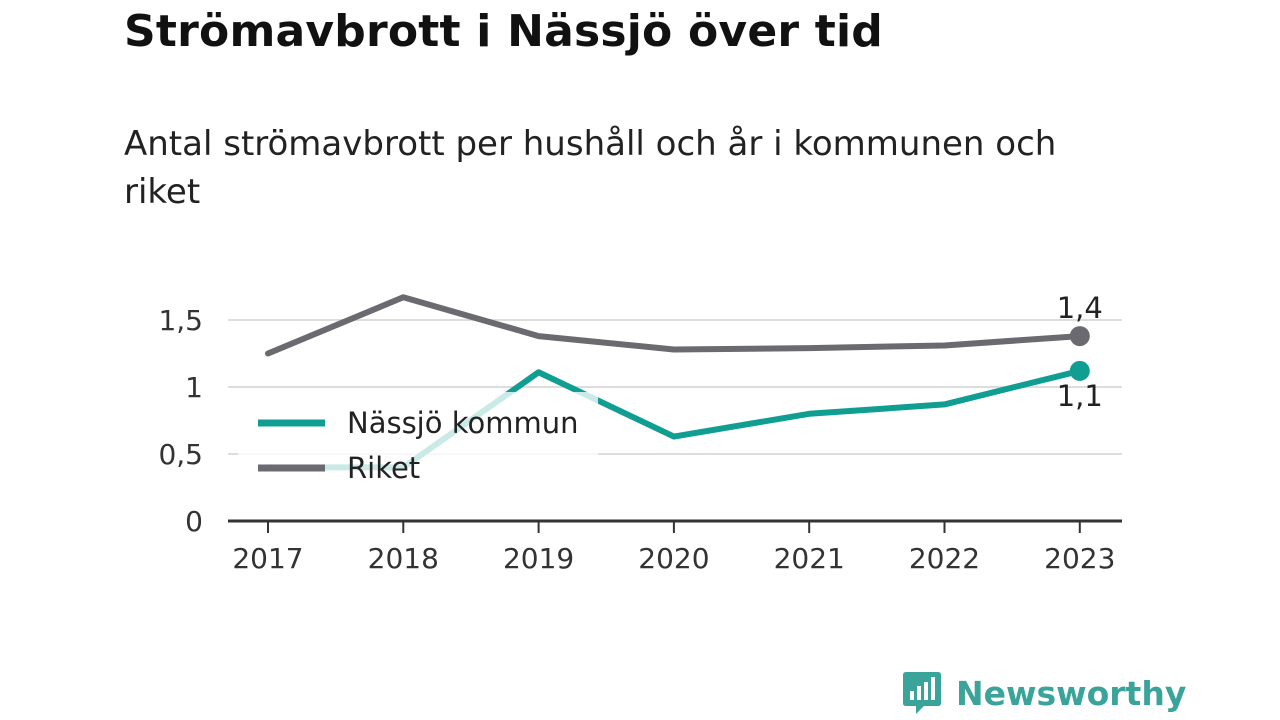 The image size is (1280, 720). Describe the element at coordinates (180, 421) in the screenshot. I see `y-axis-tick-labels: 0 0,5 1 1,5` at that location.